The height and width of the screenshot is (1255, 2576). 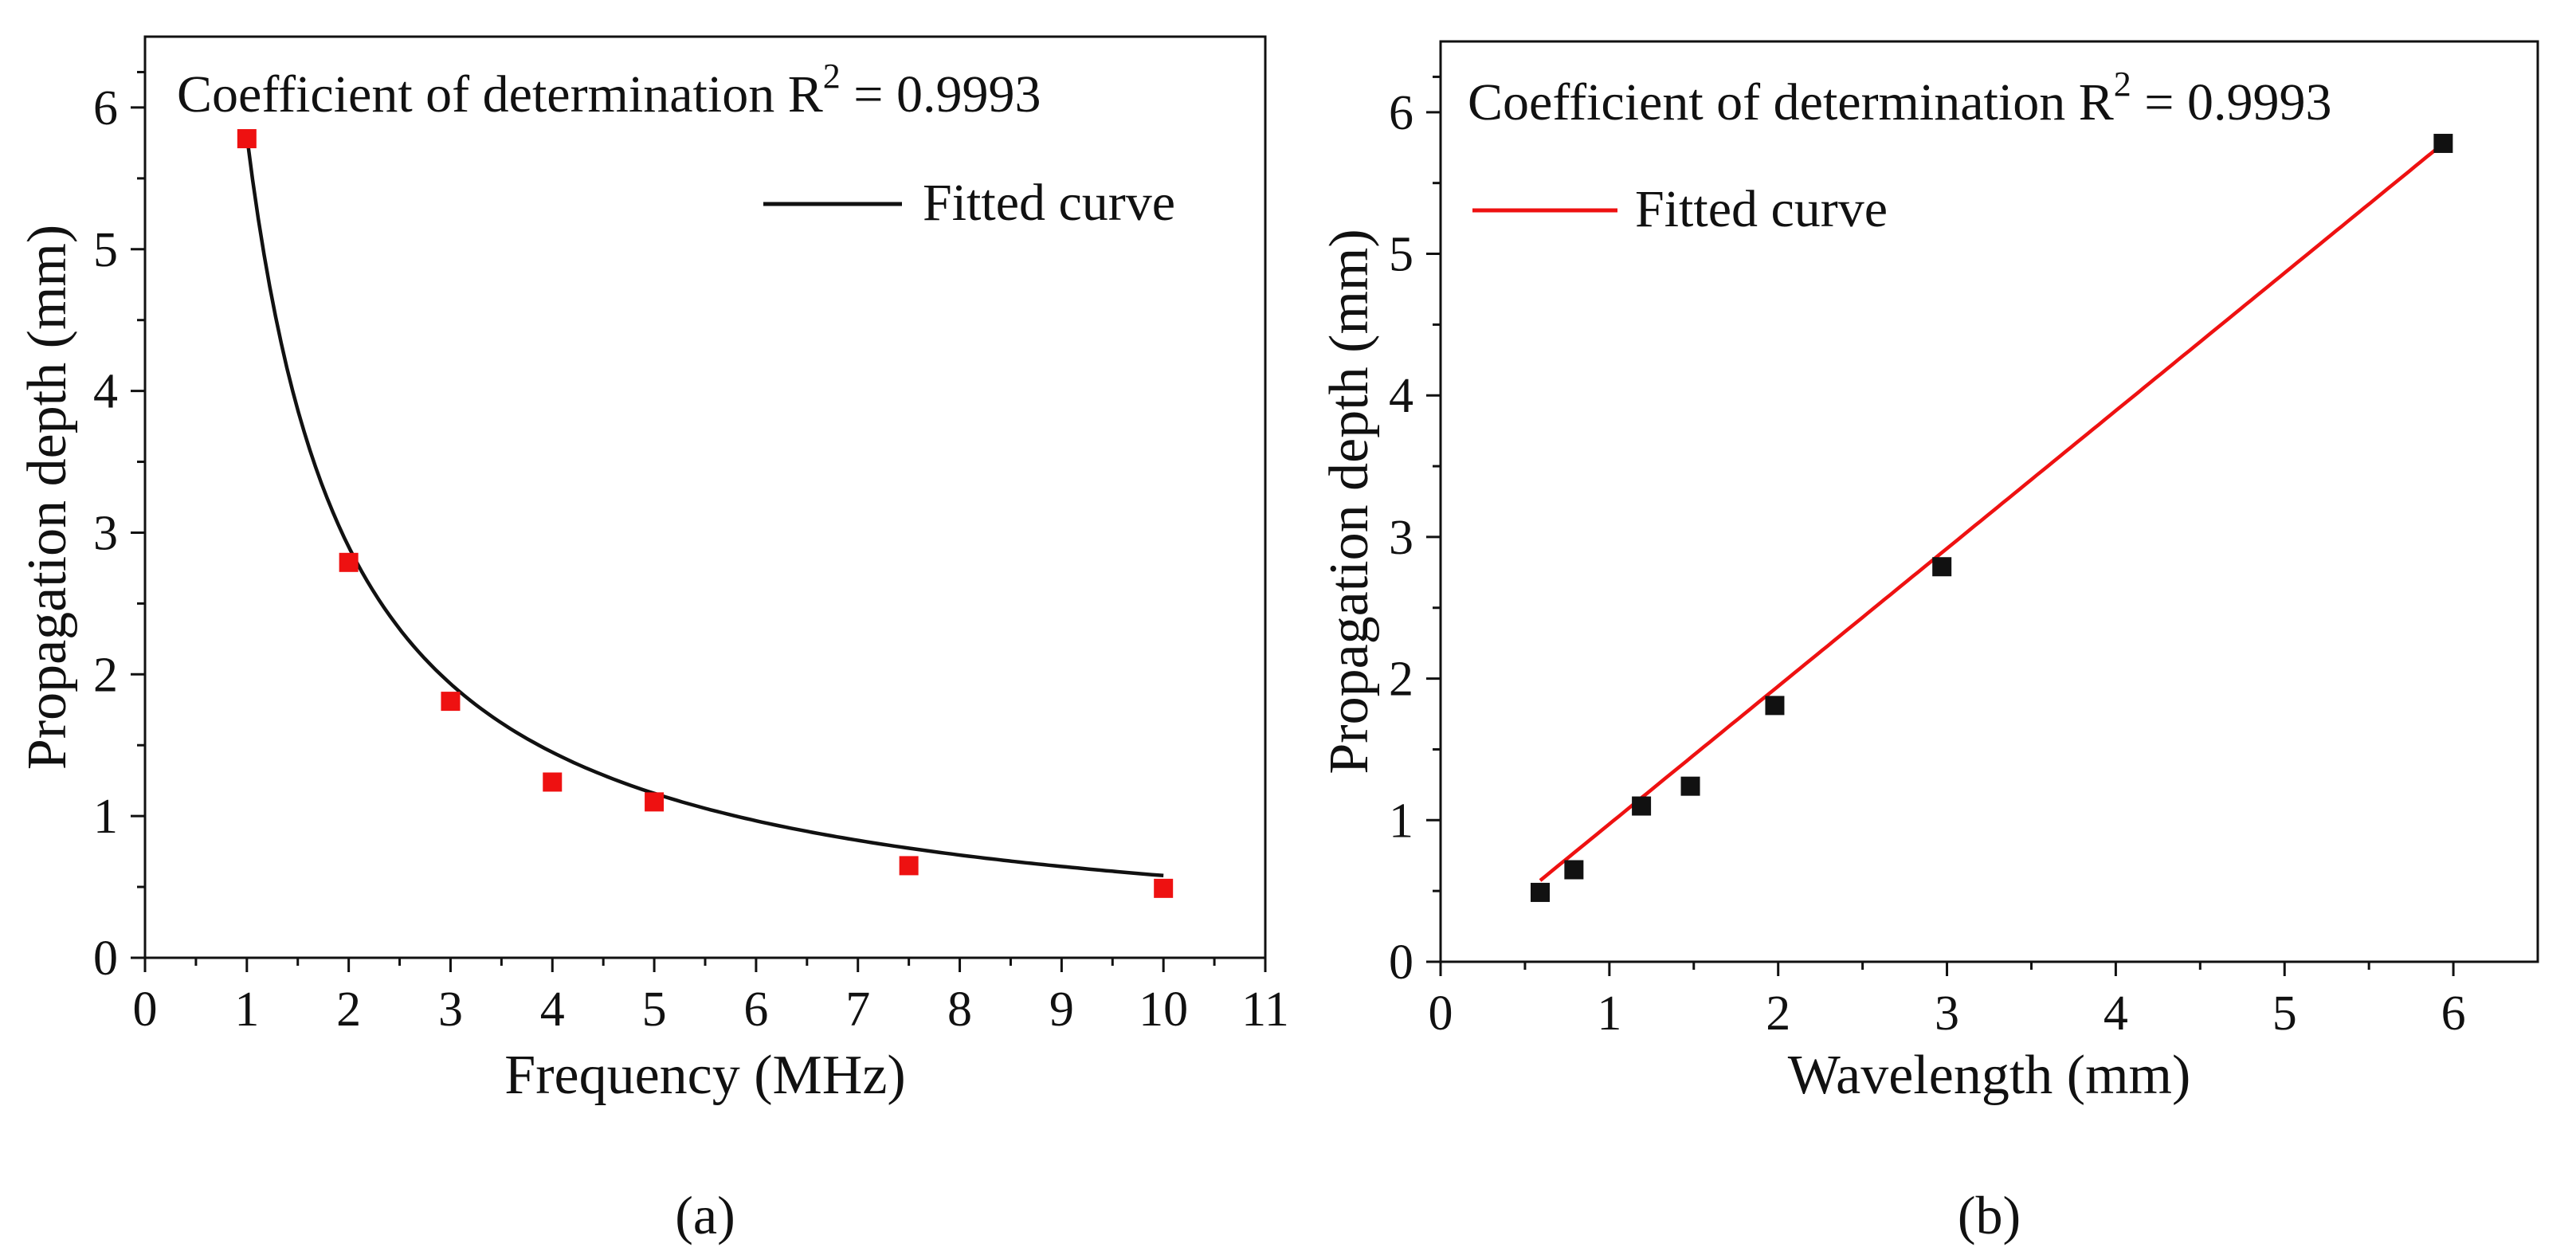 What do you see at coordinates (1265, 1009) in the screenshot?
I see `x-tick-label: 11` at bounding box center [1265, 1009].